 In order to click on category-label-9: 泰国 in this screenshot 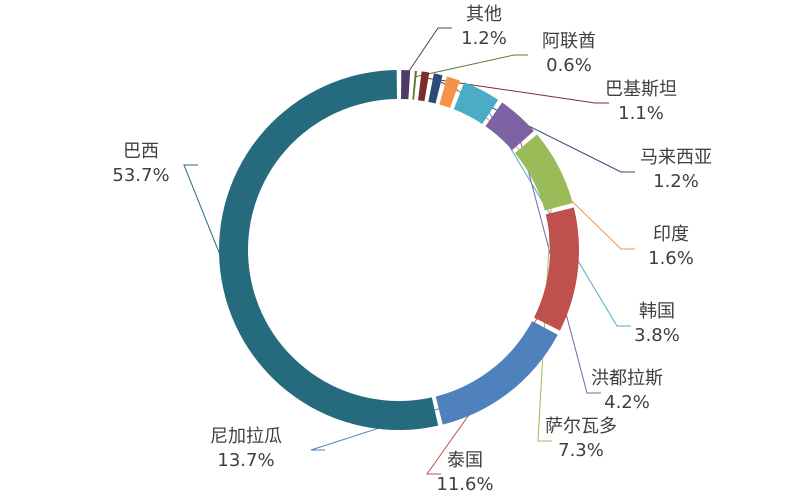, I will do `click(465, 460)`.